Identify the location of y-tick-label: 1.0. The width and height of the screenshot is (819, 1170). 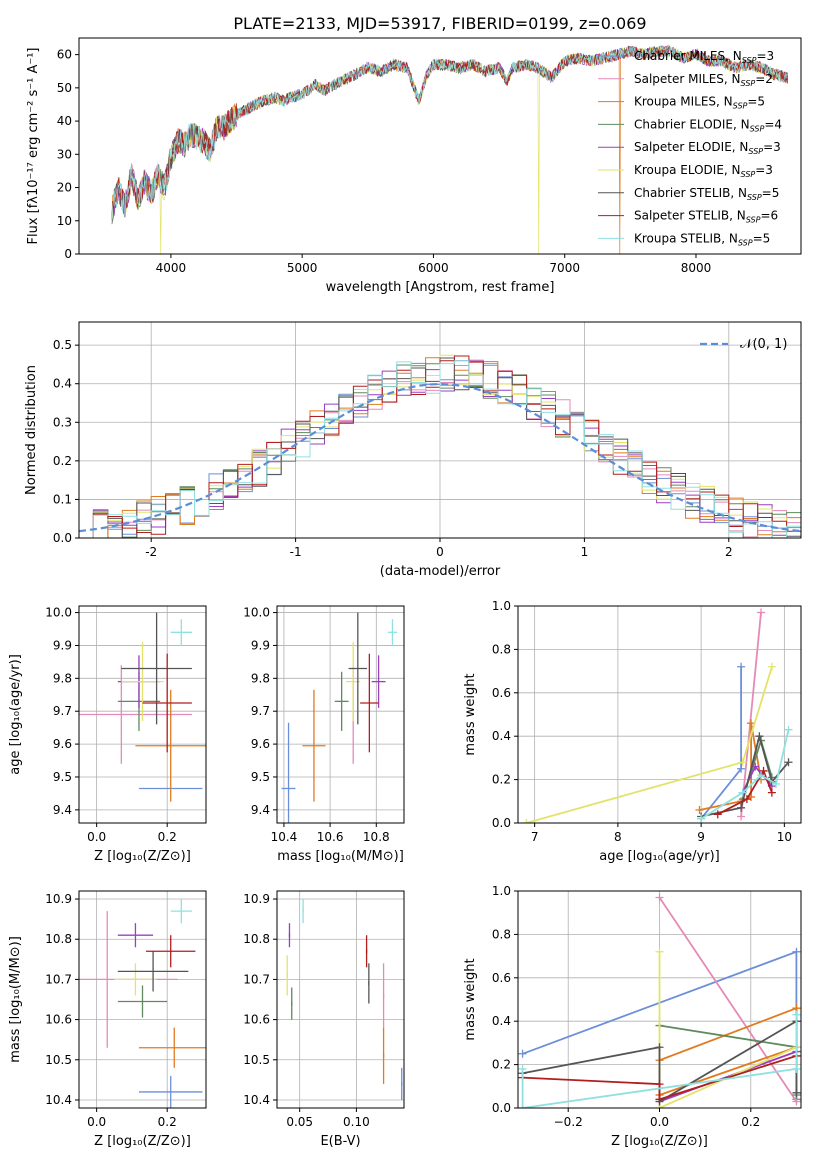
(501, 891).